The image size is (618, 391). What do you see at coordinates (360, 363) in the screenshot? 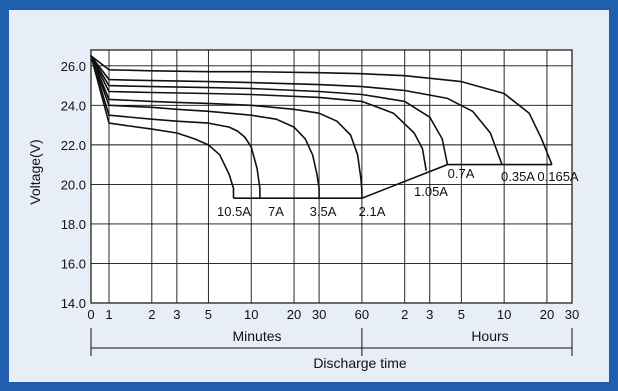
I see `x-axis-title: Discharge time` at bounding box center [360, 363].